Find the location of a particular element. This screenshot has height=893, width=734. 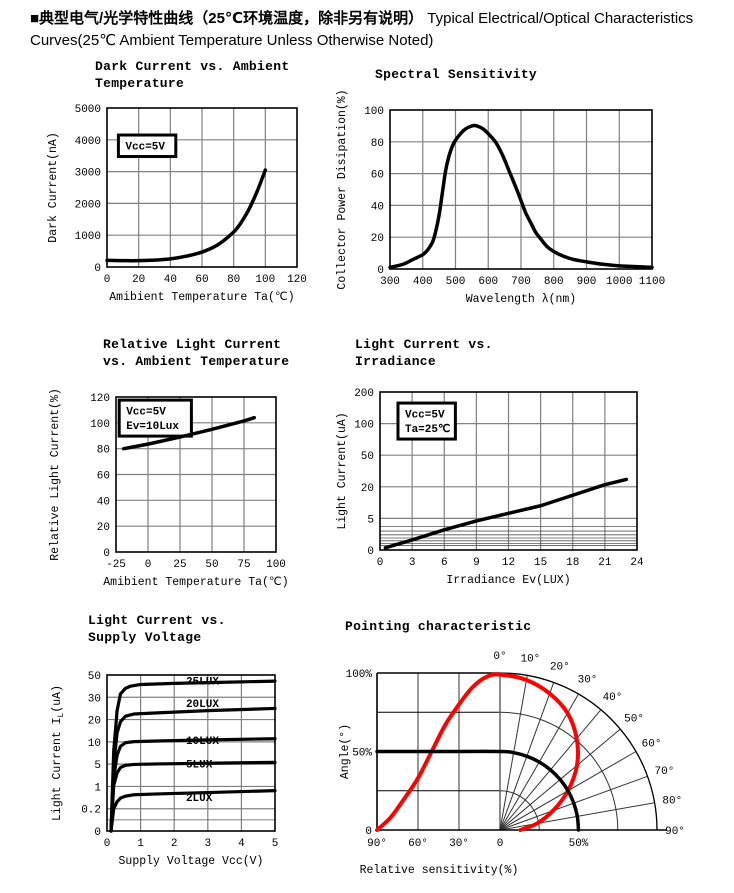

x-tick-label: 300 is located at coordinates (390, 282).